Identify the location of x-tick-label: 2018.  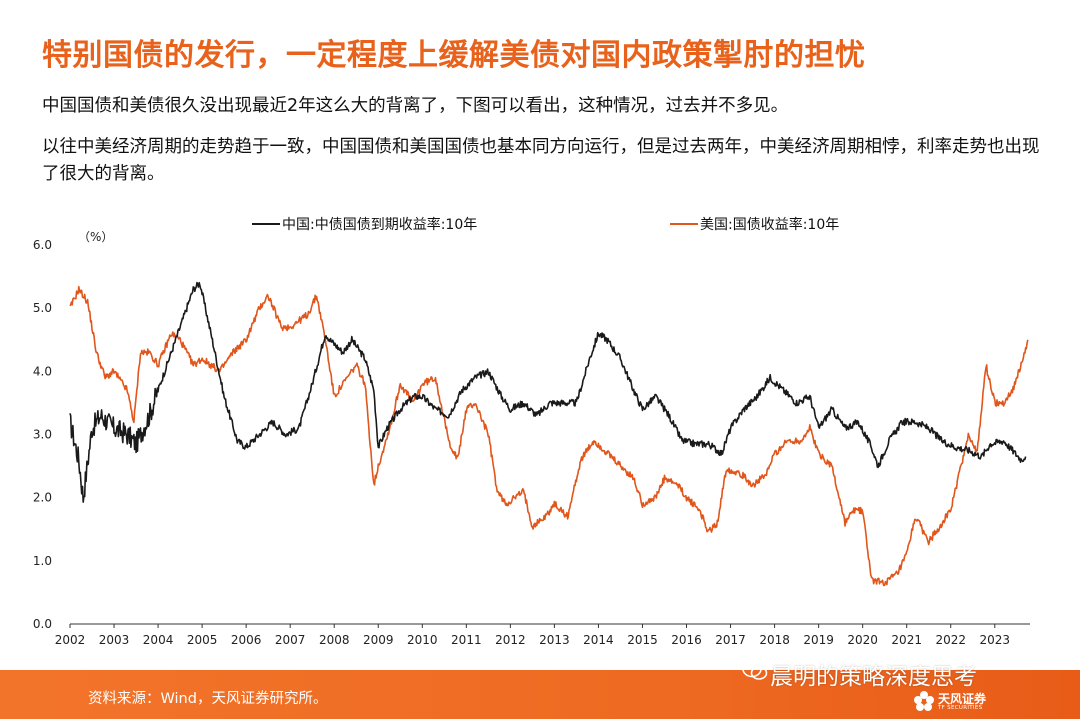
(774, 640).